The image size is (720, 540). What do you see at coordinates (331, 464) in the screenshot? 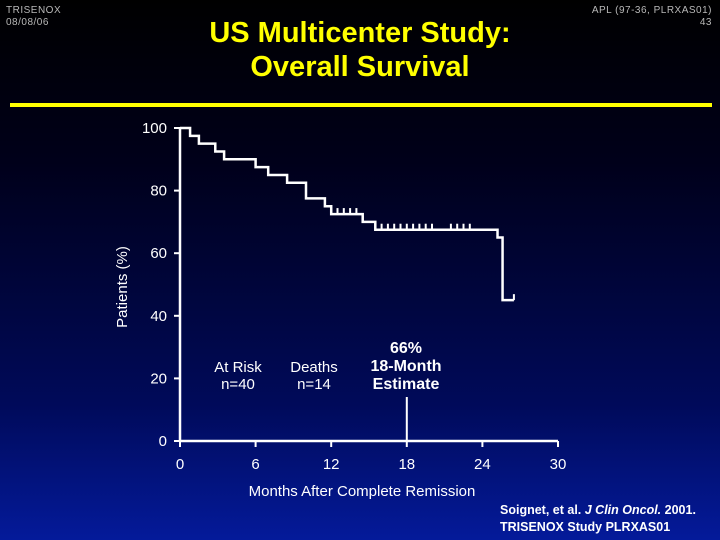
I see `x-tick-label: 12` at bounding box center [331, 464].